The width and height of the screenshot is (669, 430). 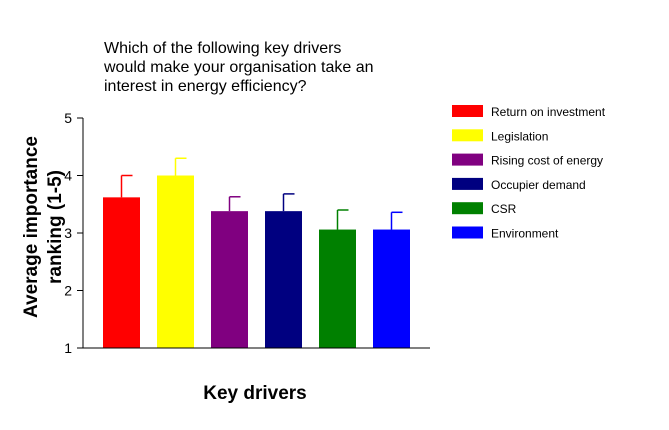 I want to click on legend-label: Return on investment, so click(x=548, y=112).